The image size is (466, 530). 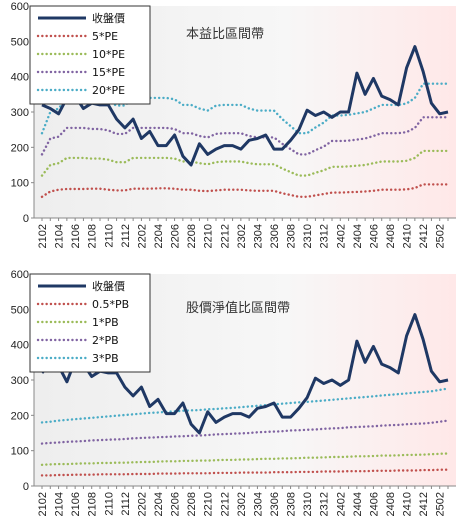 What do you see at coordinates (105, 36) in the screenshot?
I see `legend-label: 5*PE` at bounding box center [105, 36].